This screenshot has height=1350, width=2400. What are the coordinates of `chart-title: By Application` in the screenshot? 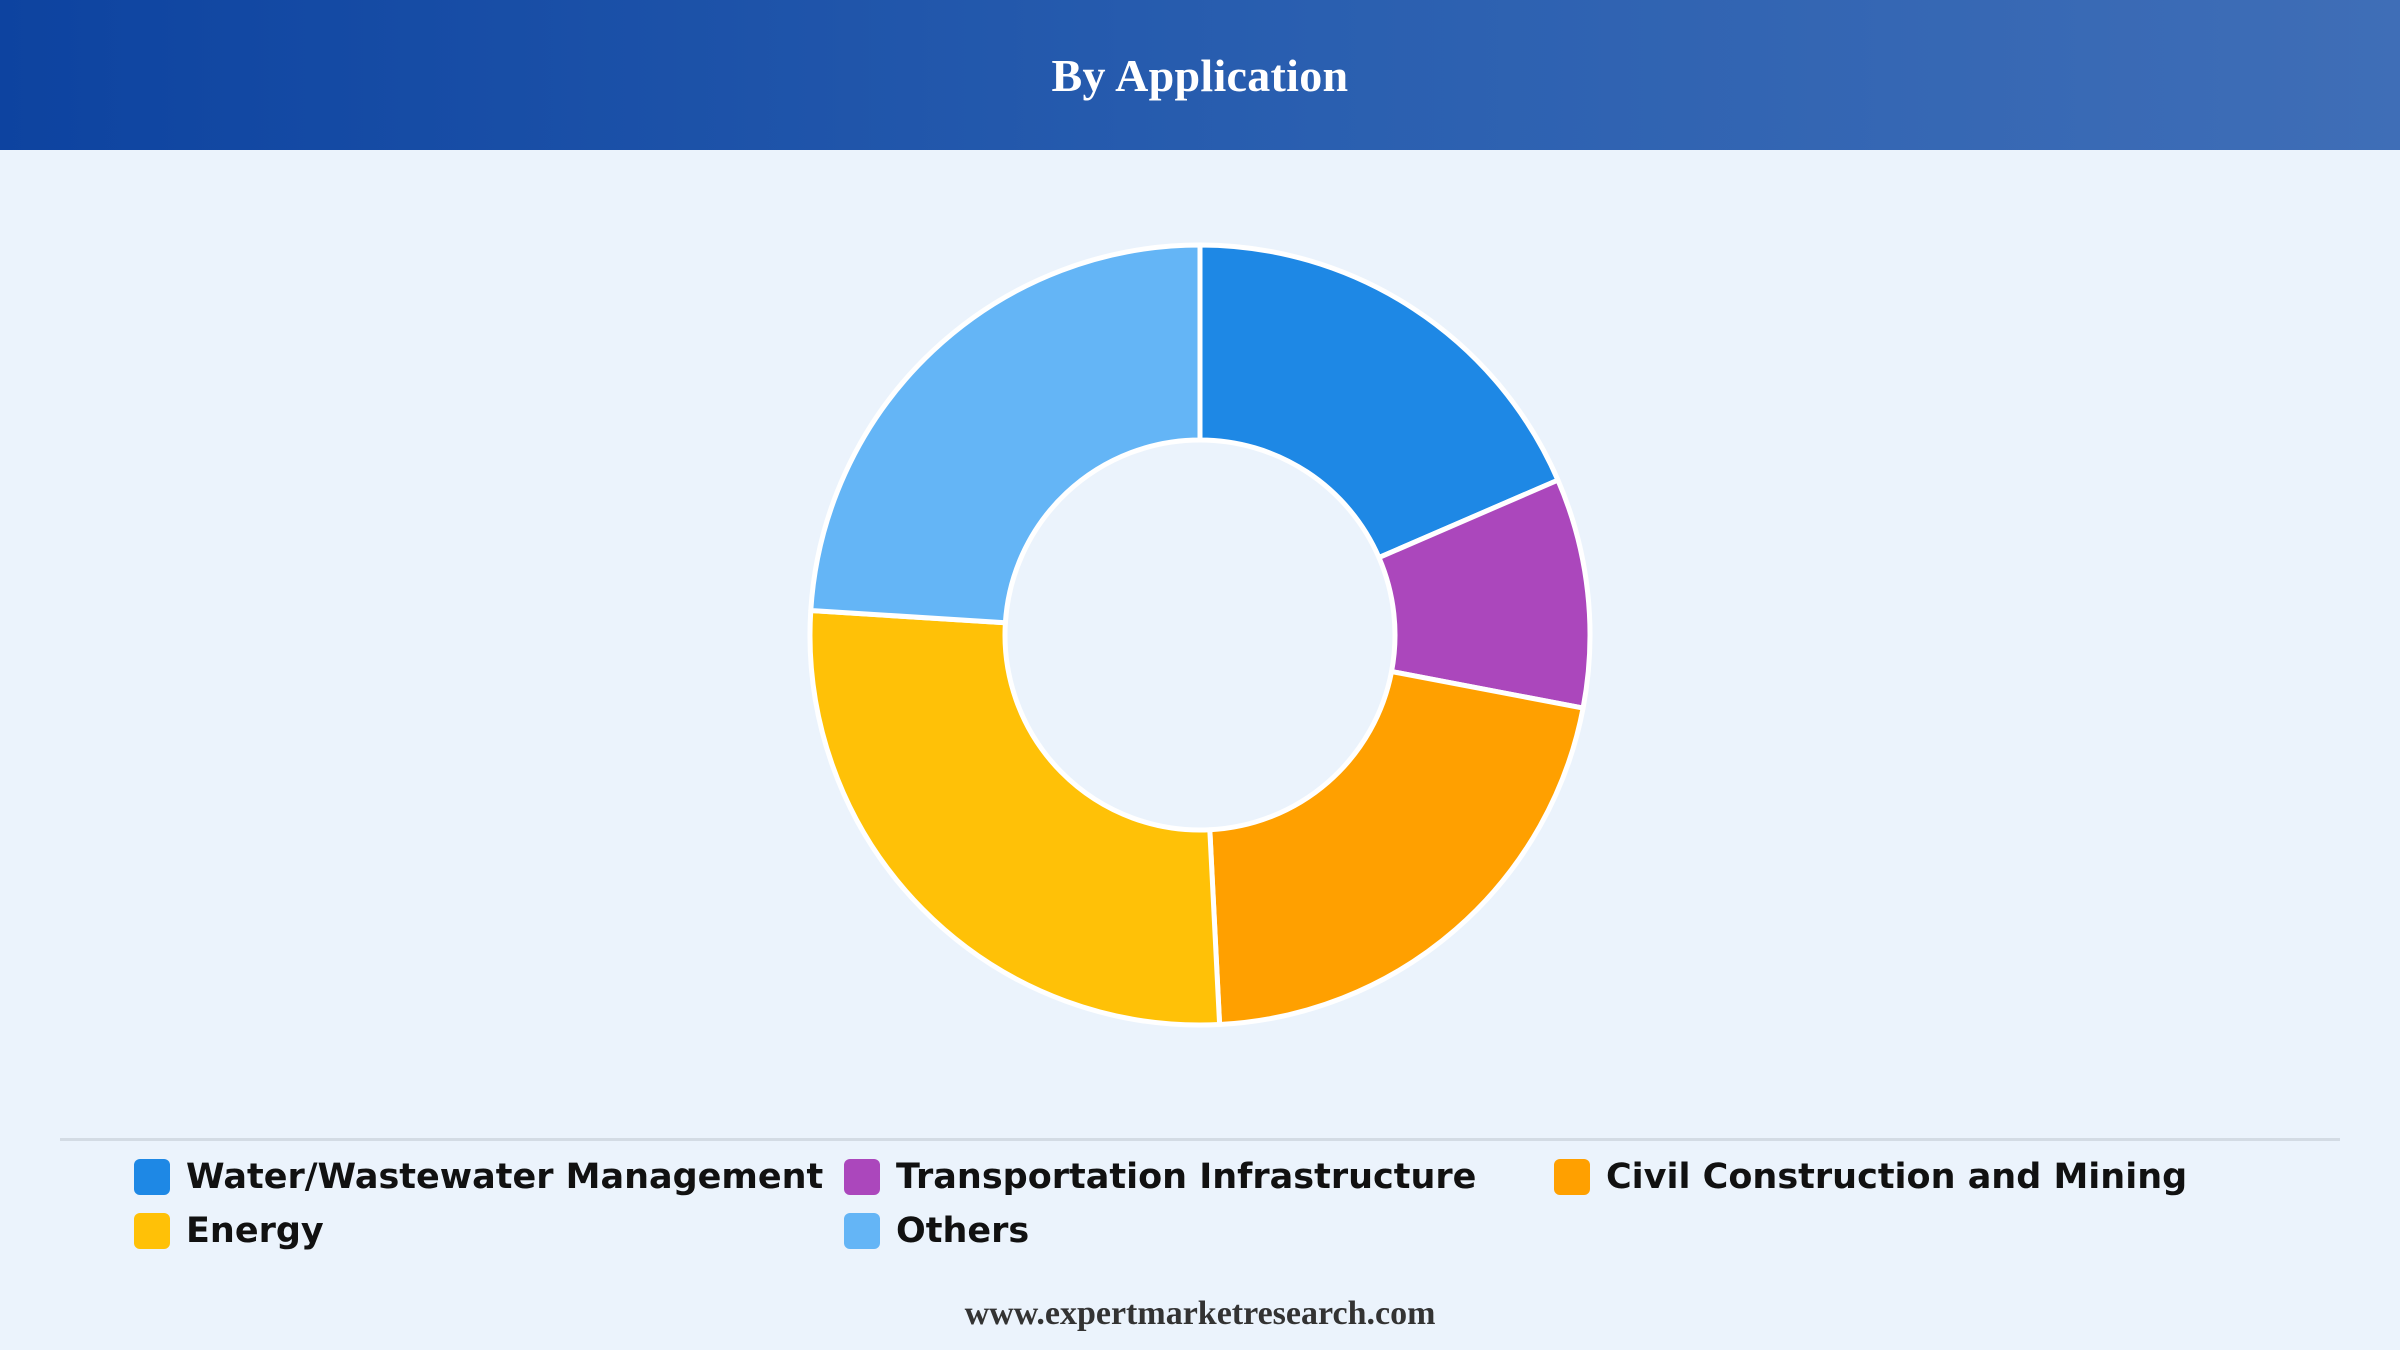 It's located at (1200, 75).